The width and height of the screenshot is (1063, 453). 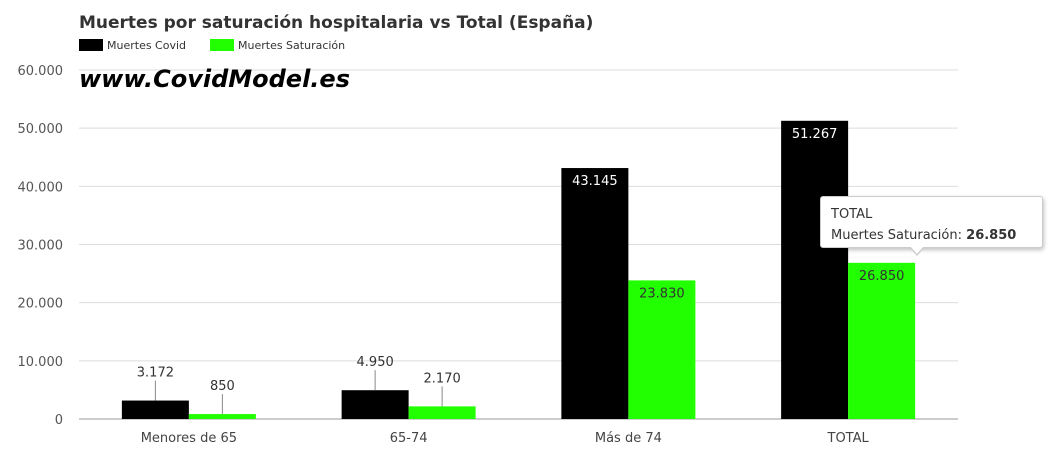 I want to click on tooltip-value: 26.850, so click(x=991, y=235).